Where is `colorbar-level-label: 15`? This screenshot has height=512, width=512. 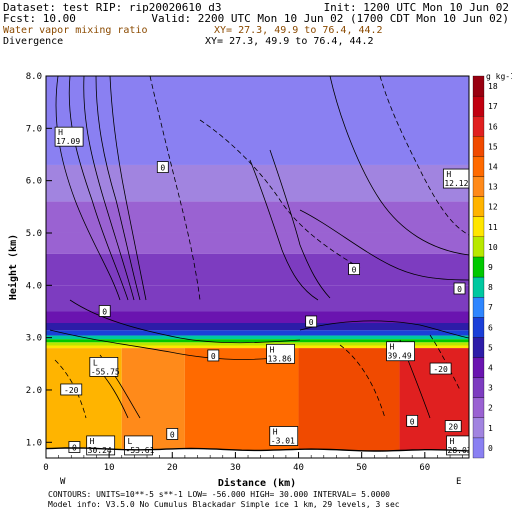
colorbar-level-label: 15 is located at coordinates (493, 146).